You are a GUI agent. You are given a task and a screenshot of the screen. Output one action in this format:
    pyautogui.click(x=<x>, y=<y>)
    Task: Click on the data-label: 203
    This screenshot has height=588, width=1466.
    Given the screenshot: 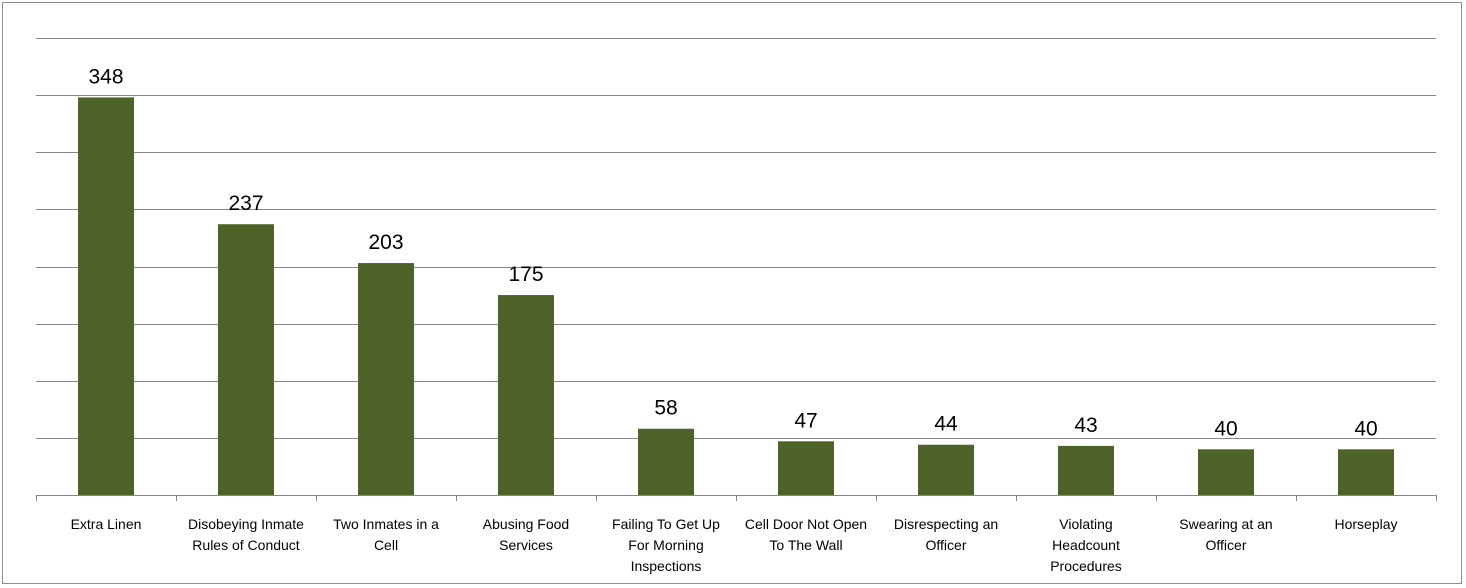 What is the action you would take?
    pyautogui.click(x=385, y=242)
    